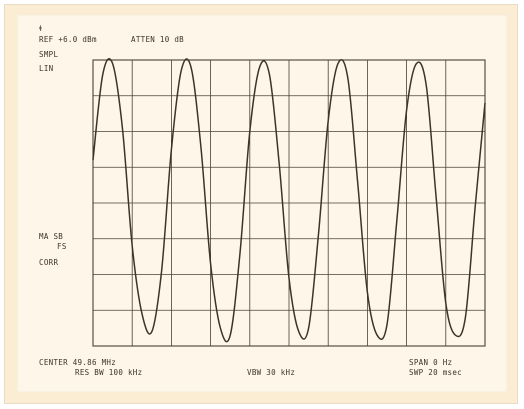  I want to click on ref-level-label: REF +6.0 dBm, so click(68, 39).